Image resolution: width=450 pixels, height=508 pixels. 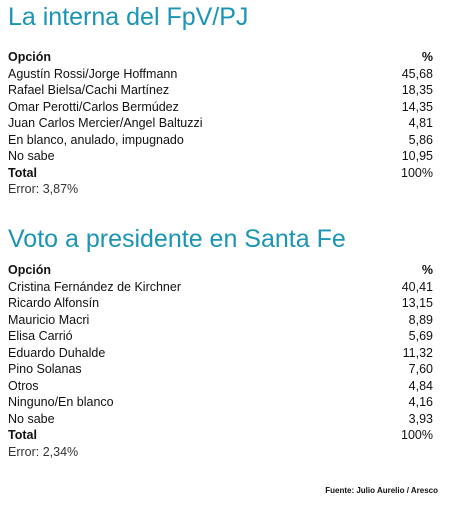 What do you see at coordinates (420, 336) in the screenshot?
I see `row-value: 5,69` at bounding box center [420, 336].